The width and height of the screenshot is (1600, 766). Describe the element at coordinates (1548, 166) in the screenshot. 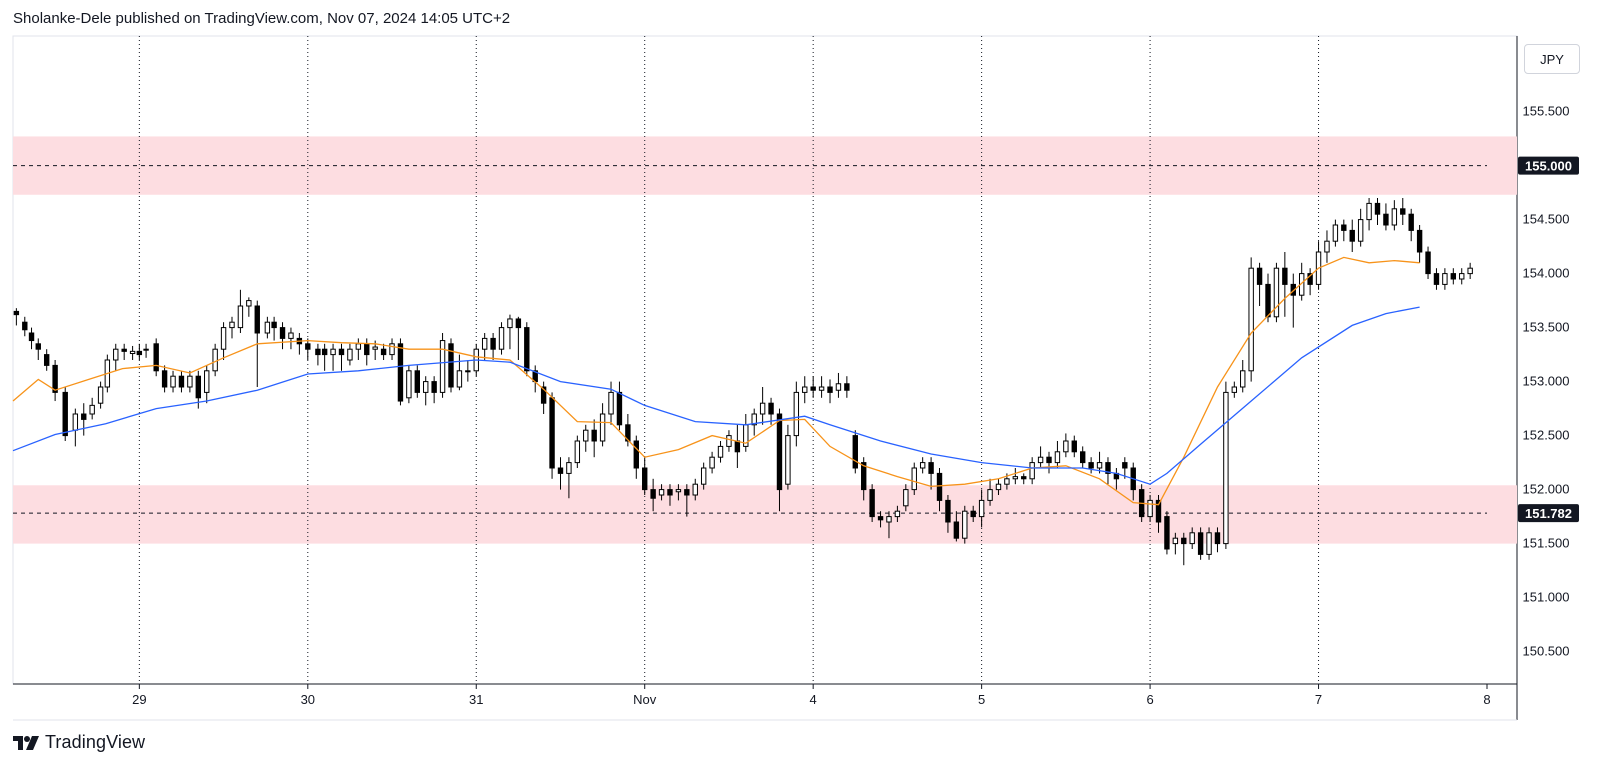

I see `price-level-badge-text: 155.000` at that location.